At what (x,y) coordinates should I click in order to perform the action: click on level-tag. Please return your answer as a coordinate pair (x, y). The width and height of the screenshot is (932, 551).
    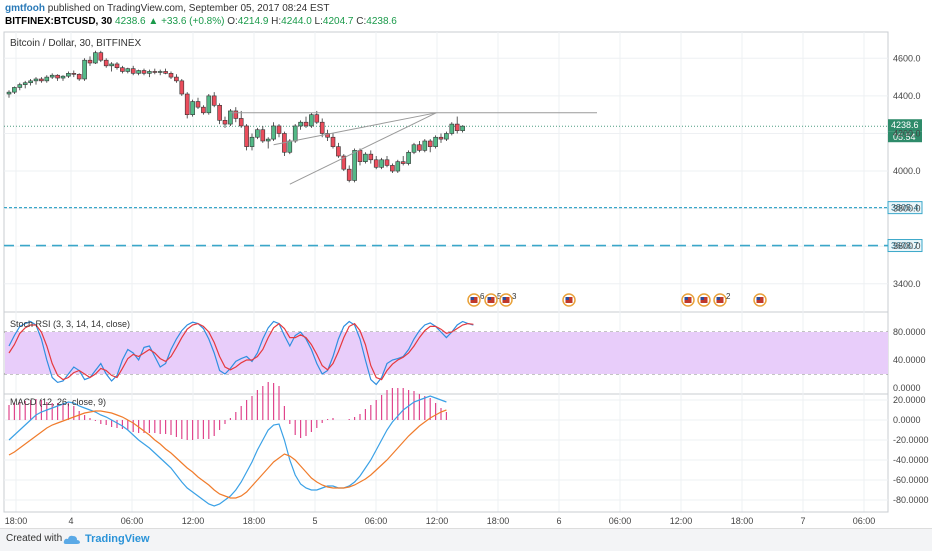
    Looking at the image, I should click on (905, 208).